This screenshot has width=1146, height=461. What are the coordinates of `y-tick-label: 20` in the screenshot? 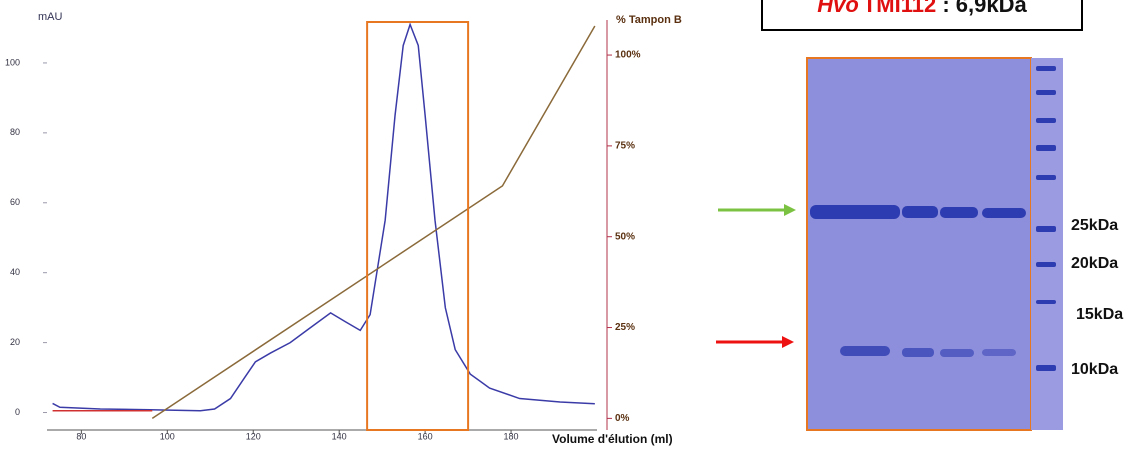 It's located at (15, 342).